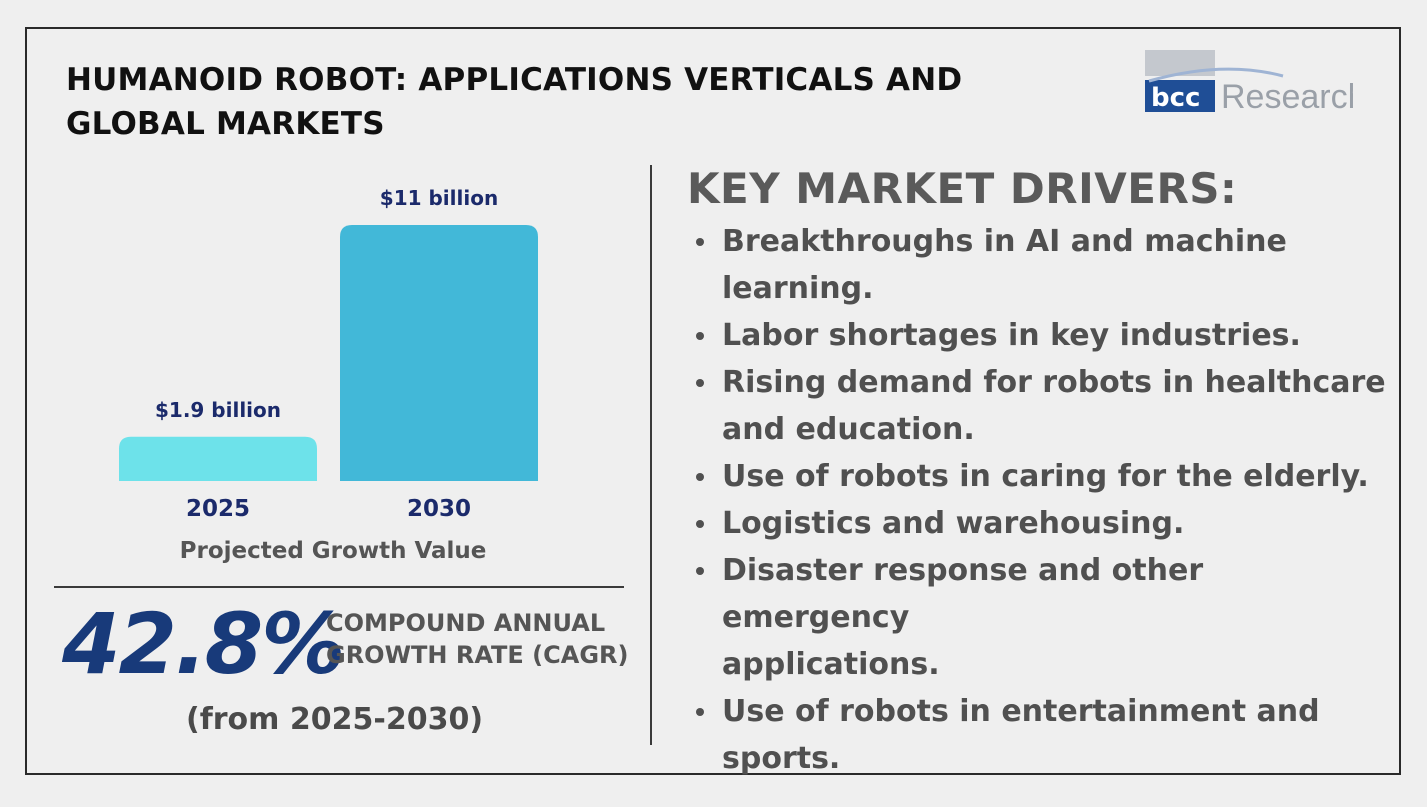 This screenshot has width=1427, height=807. Describe the element at coordinates (203, 644) in the screenshot. I see `cagr-value: 42.8%` at that location.